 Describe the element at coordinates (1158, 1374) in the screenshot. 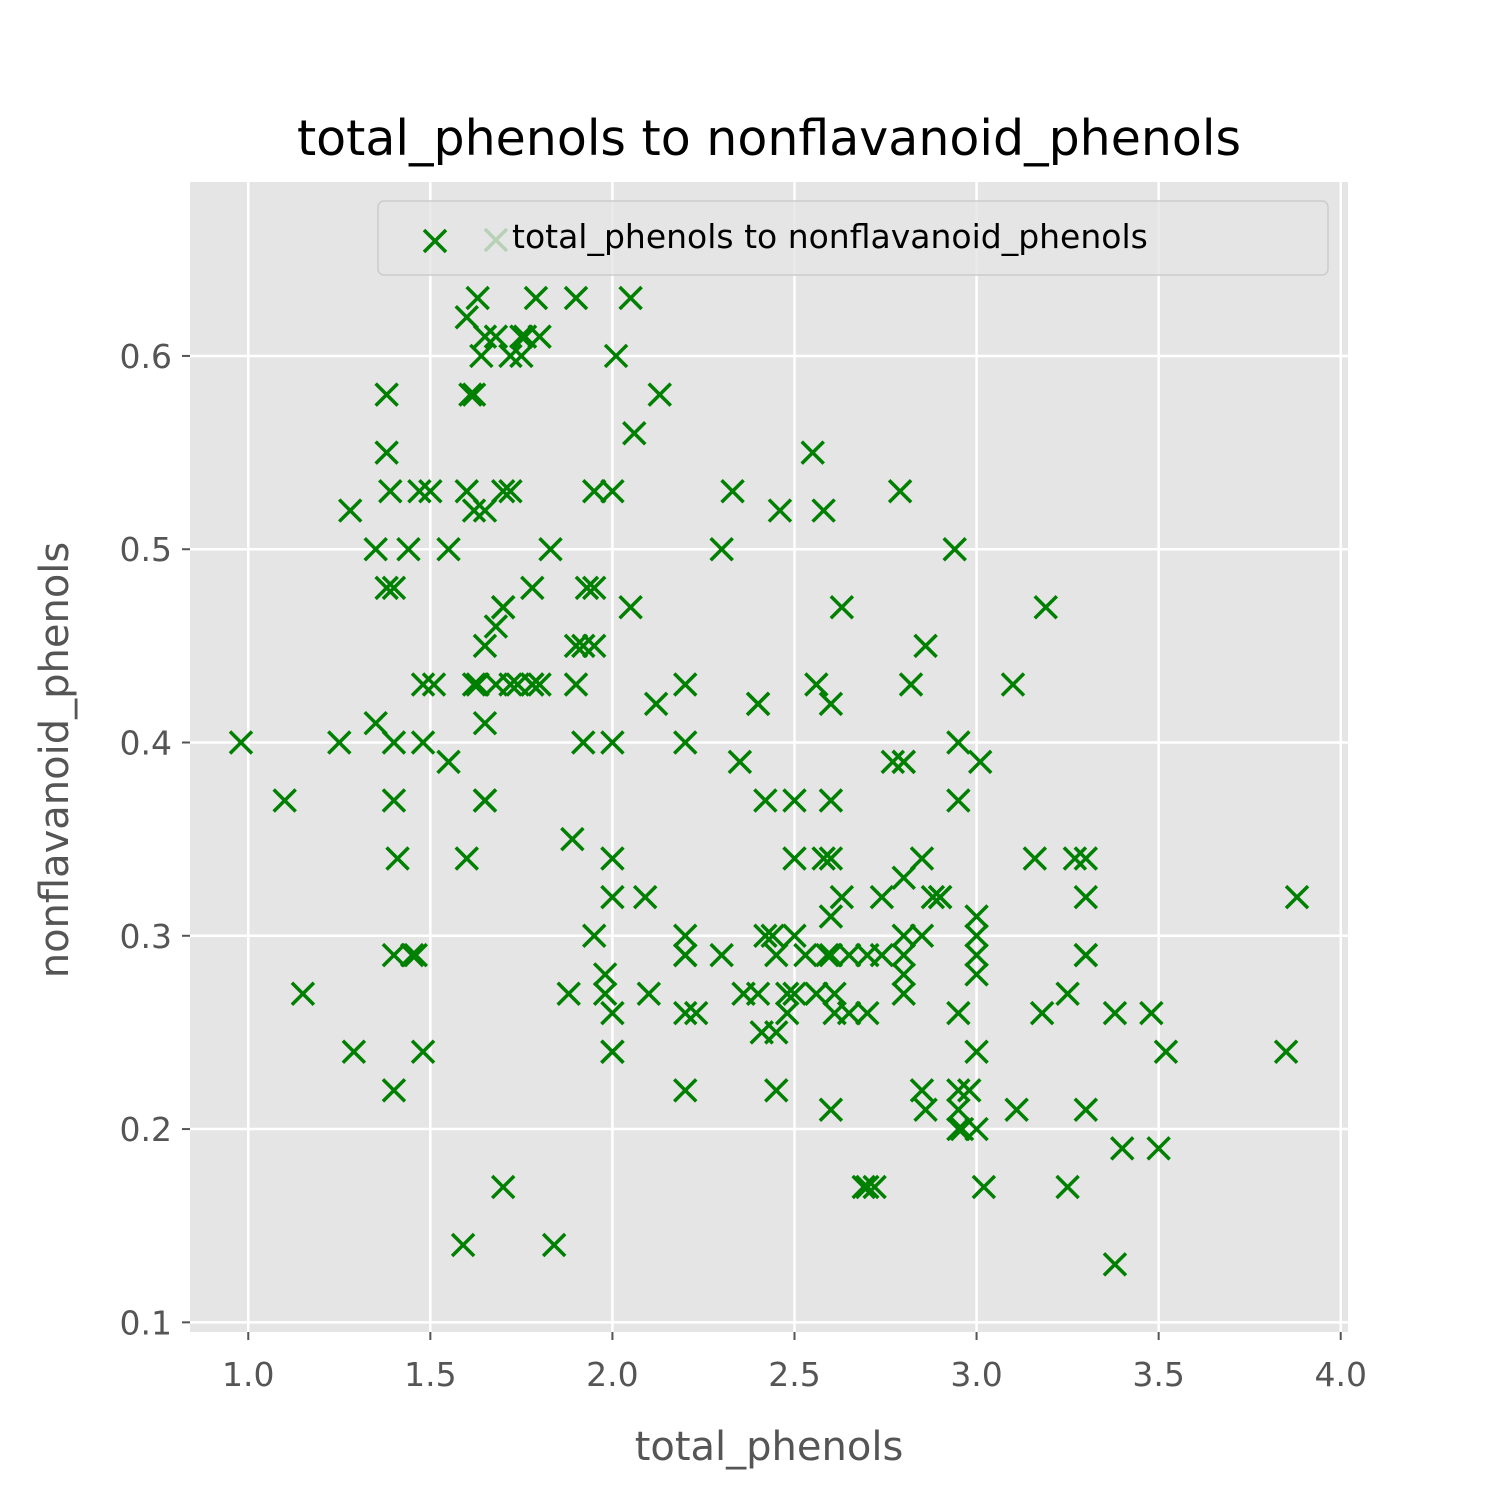

I see `x-tick-label: 3.5` at that location.